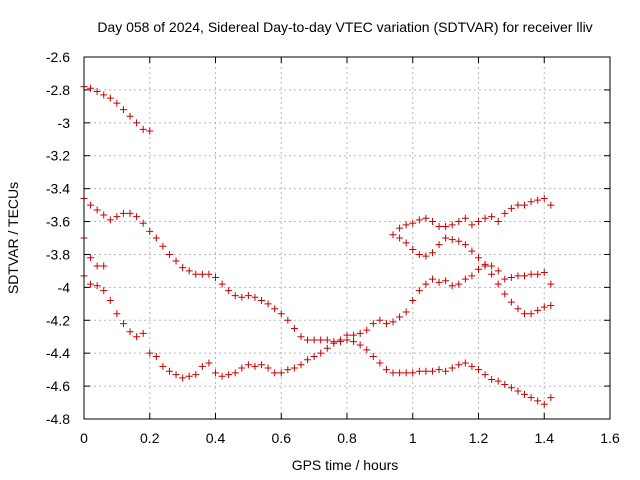 The height and width of the screenshot is (480, 640). Describe the element at coordinates (84, 438) in the screenshot. I see `x-tick-label: 0` at that location.